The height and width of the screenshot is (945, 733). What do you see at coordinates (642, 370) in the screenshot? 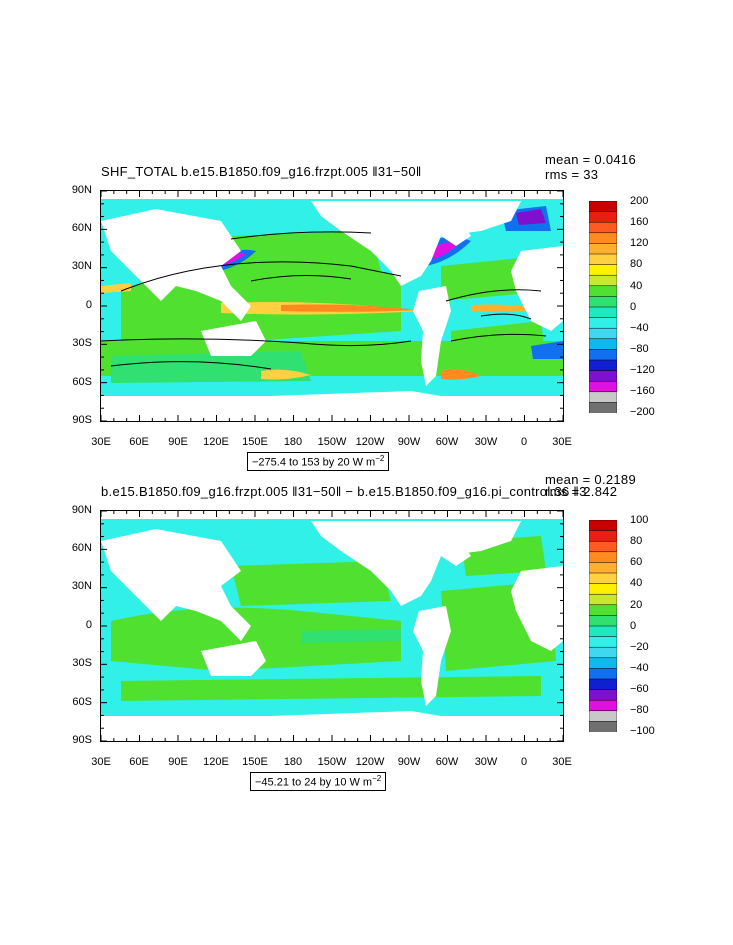
I see `colorbar-label: −120` at bounding box center [642, 370].